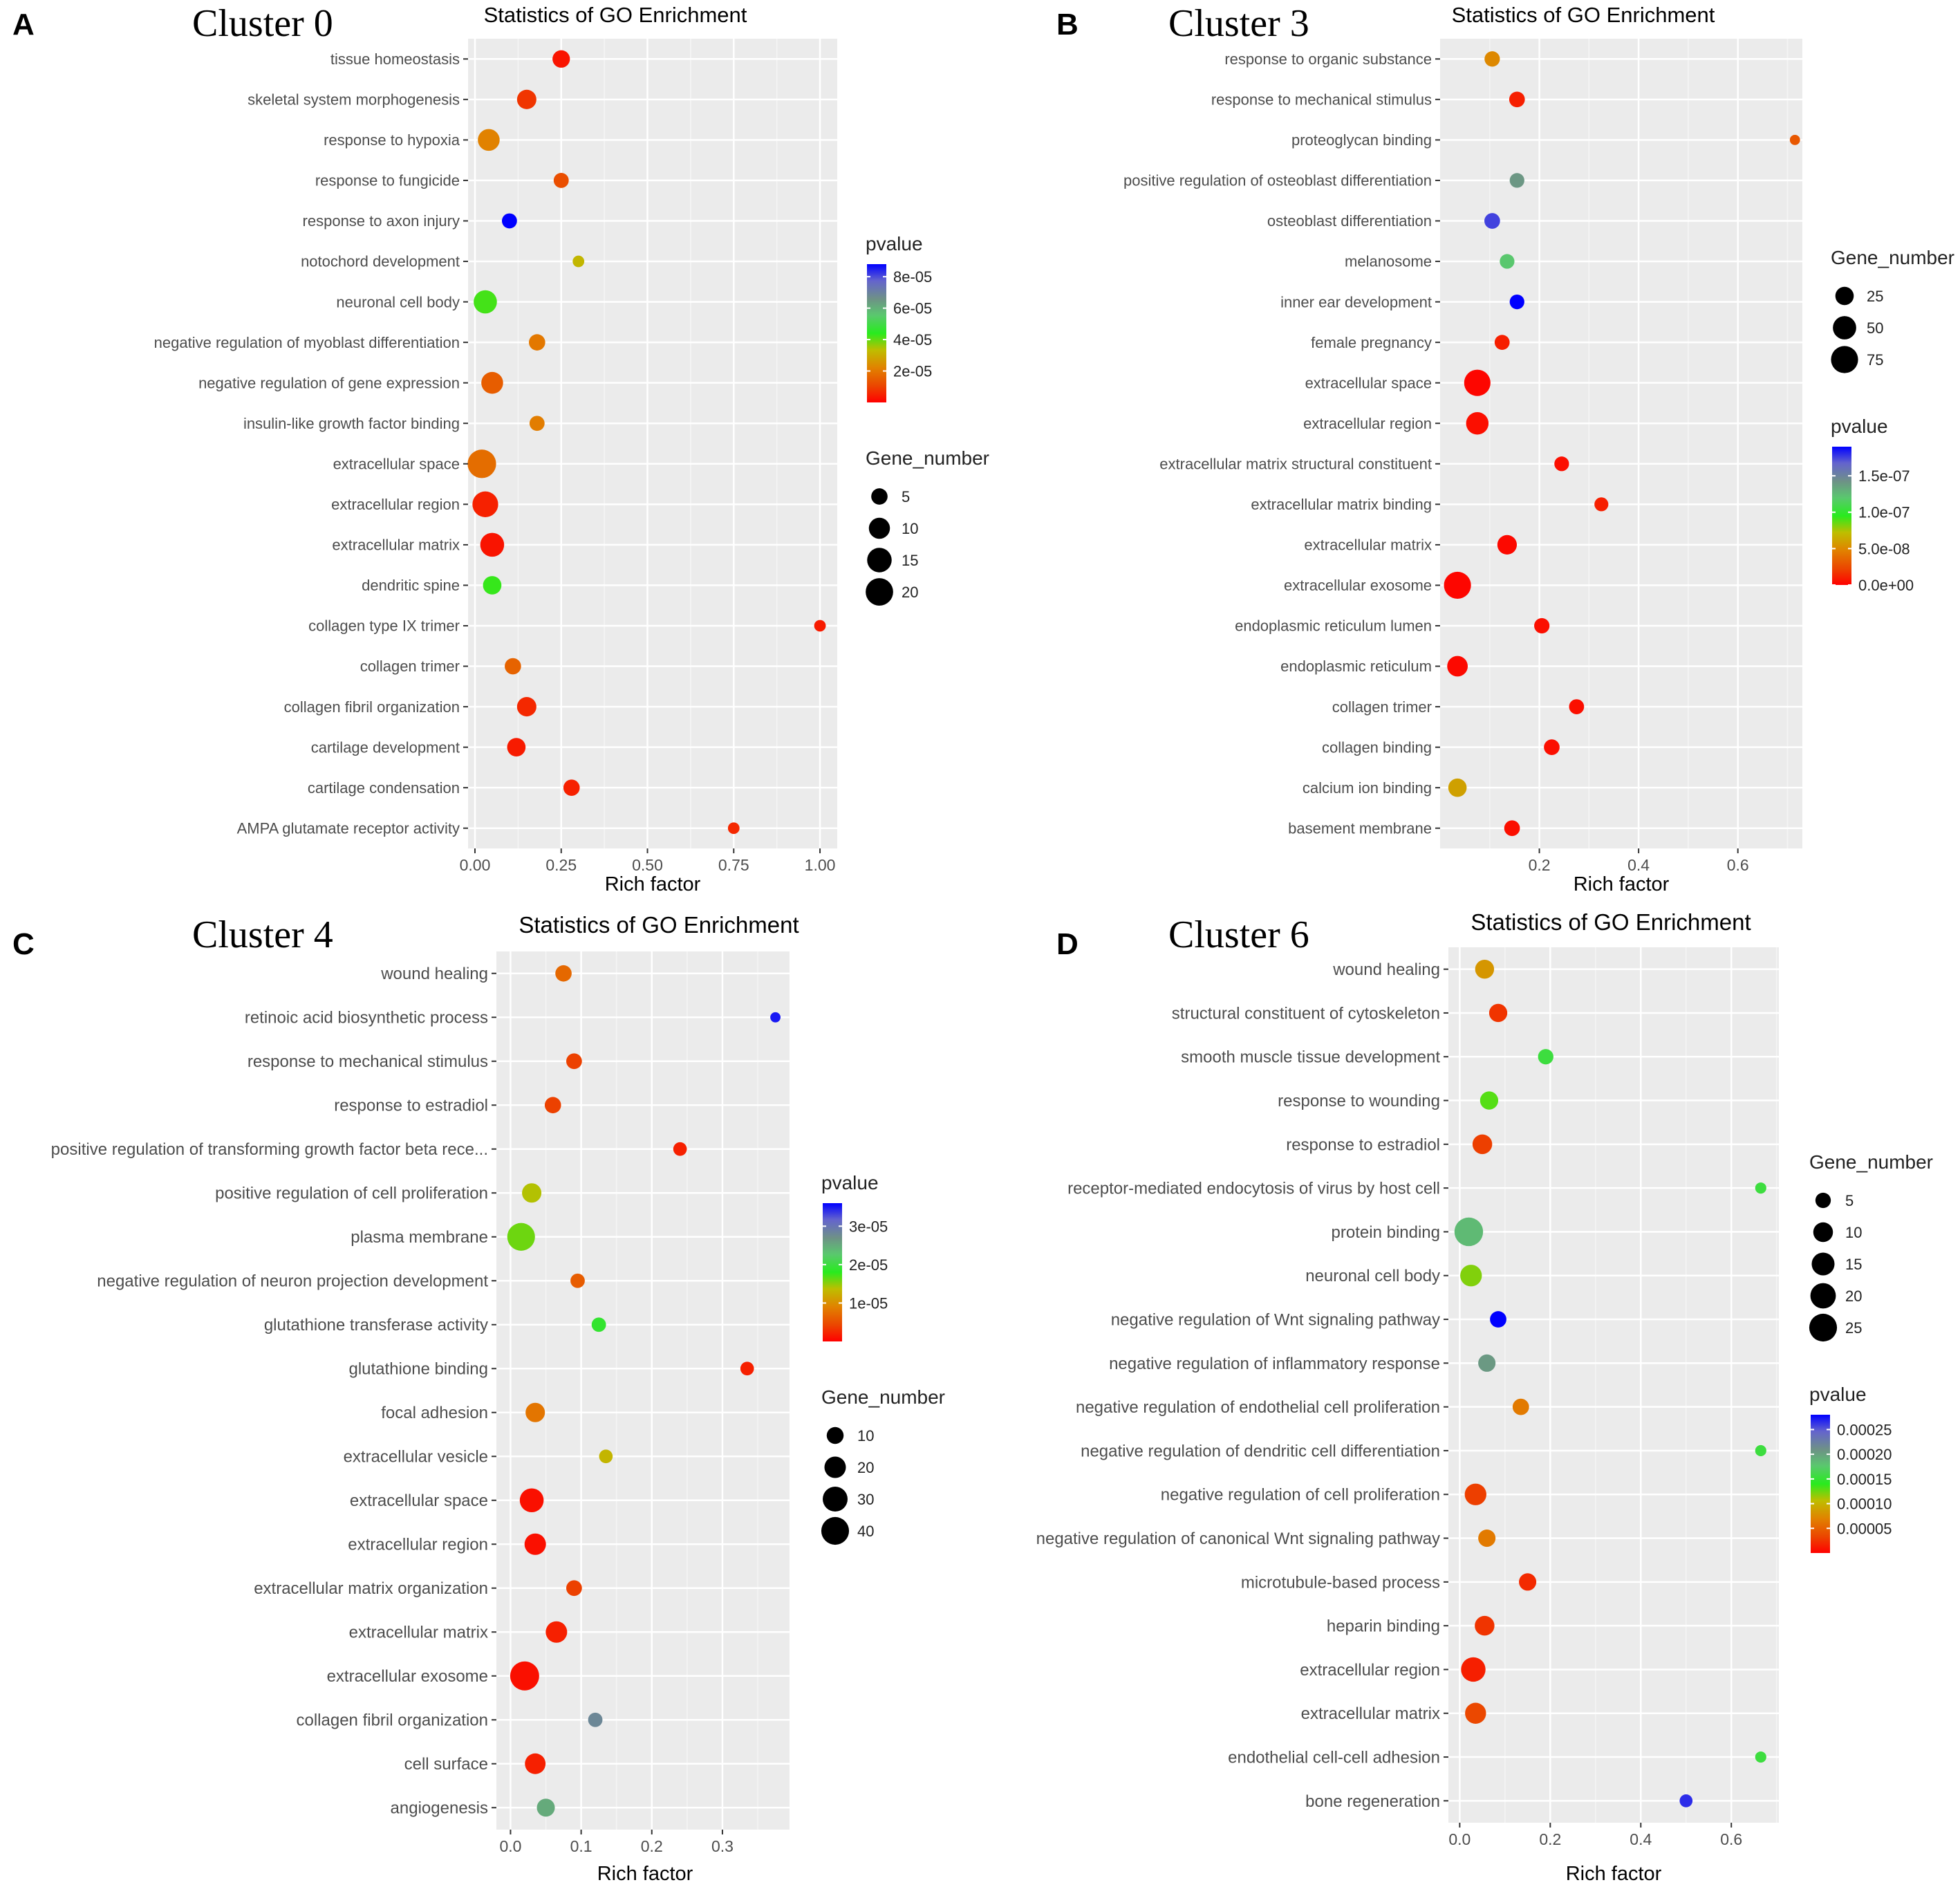 The image size is (1960, 1887). Describe the element at coordinates (1349, 221) in the screenshot. I see `y-tick-label: osteoblast differentiation` at that location.